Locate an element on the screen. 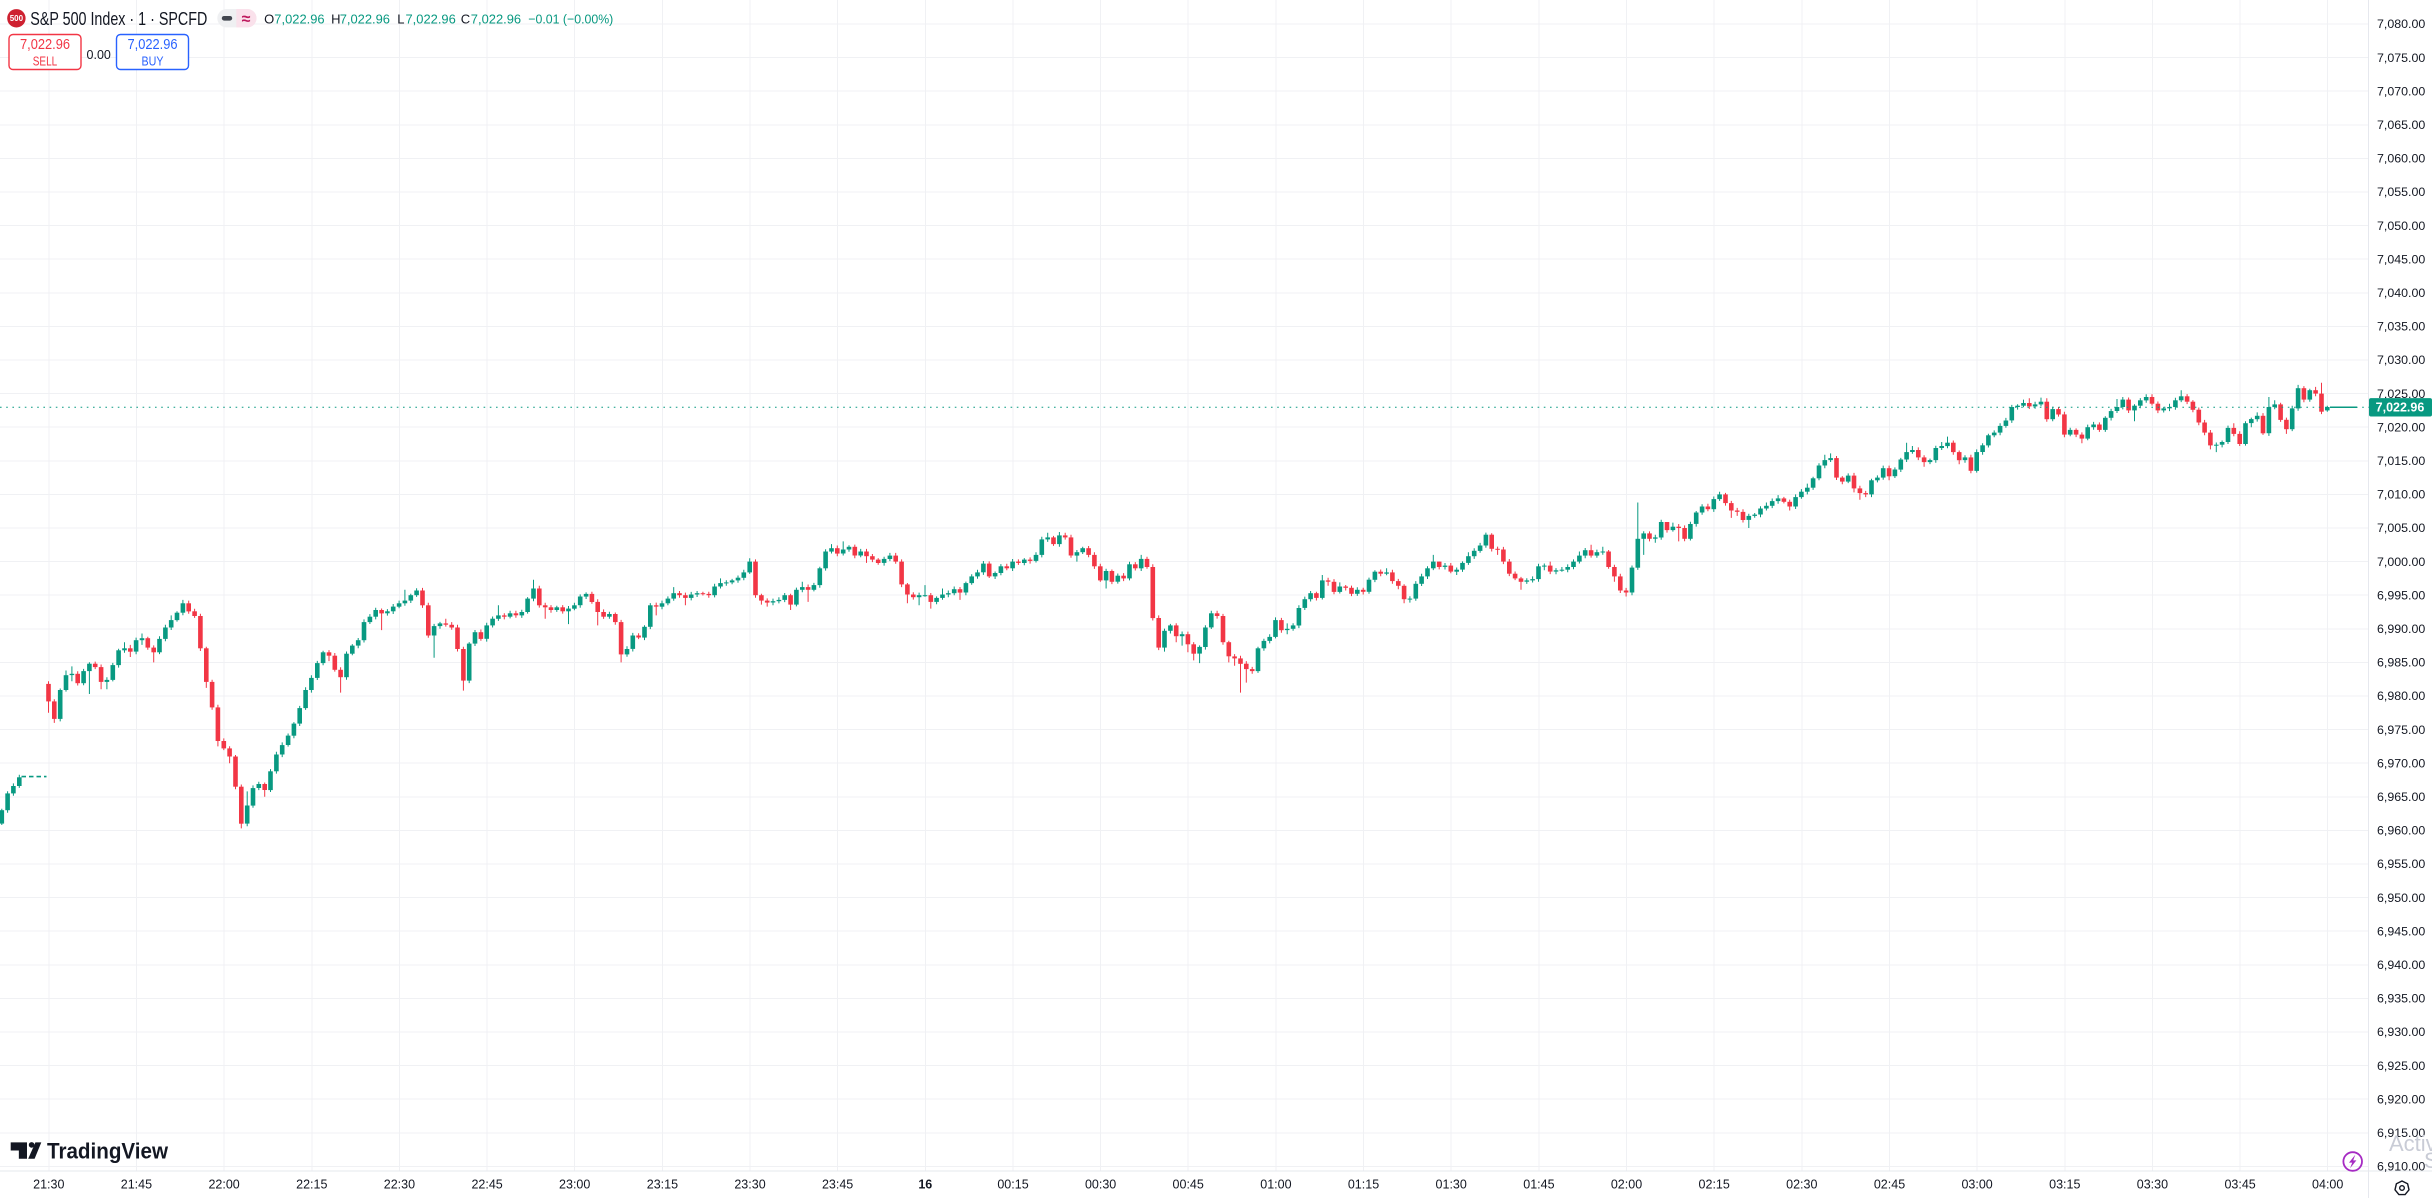  svg-text: 7,005.00 is located at coordinates (2401, 528).